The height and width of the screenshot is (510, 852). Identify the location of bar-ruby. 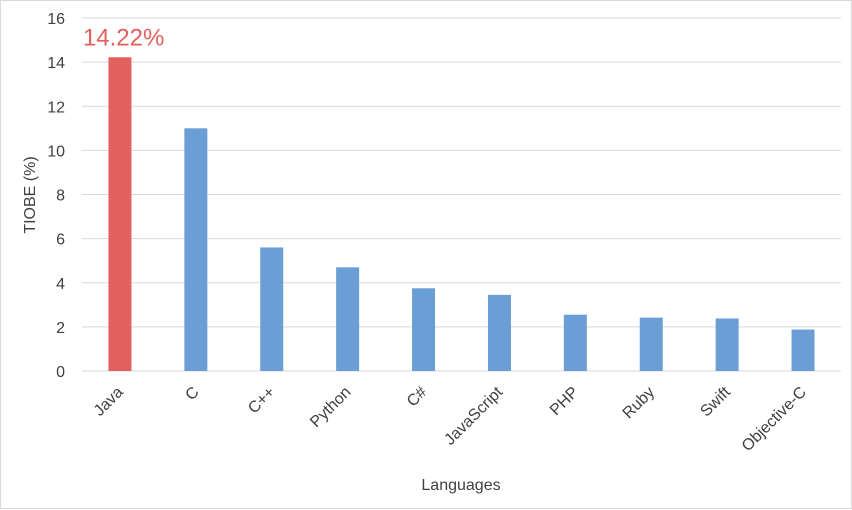
(651, 344).